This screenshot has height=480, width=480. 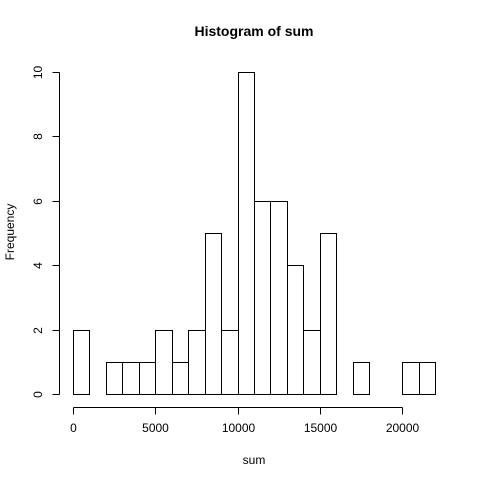 What do you see at coordinates (321, 428) in the screenshot?
I see `x-tick-label: 15000` at bounding box center [321, 428].